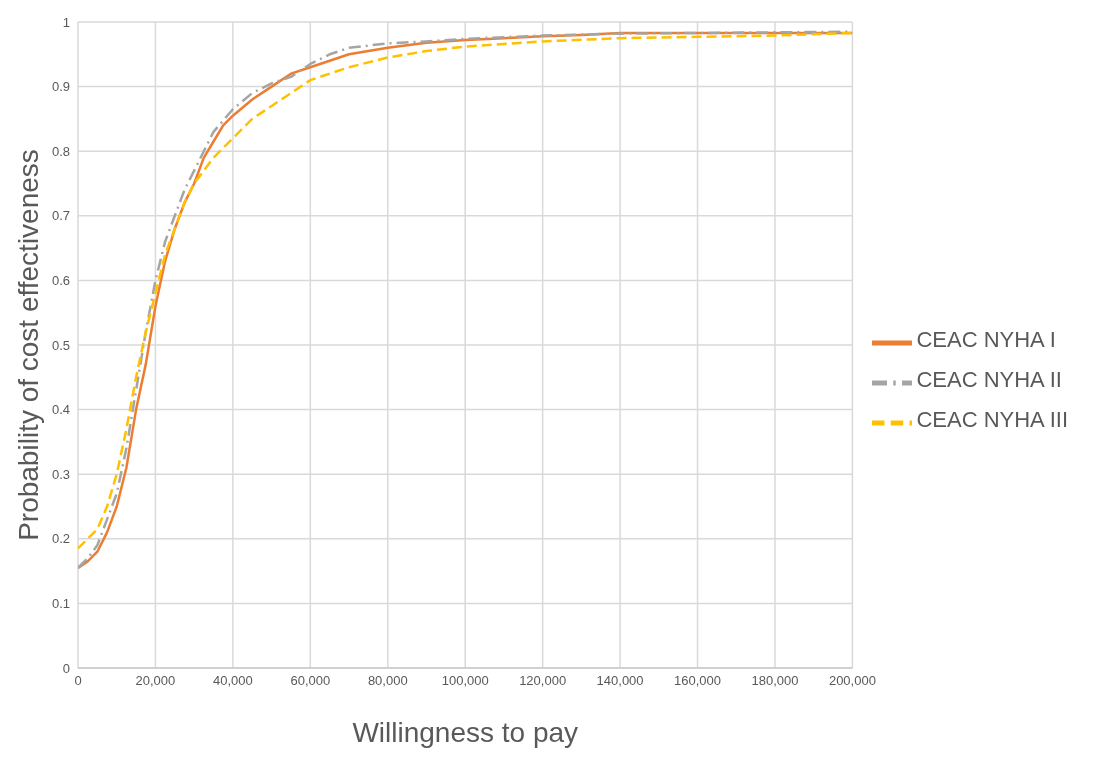 The height and width of the screenshot is (771, 1099). What do you see at coordinates (60, 345) in the screenshot?
I see `y-tick-label: 0.5` at bounding box center [60, 345].